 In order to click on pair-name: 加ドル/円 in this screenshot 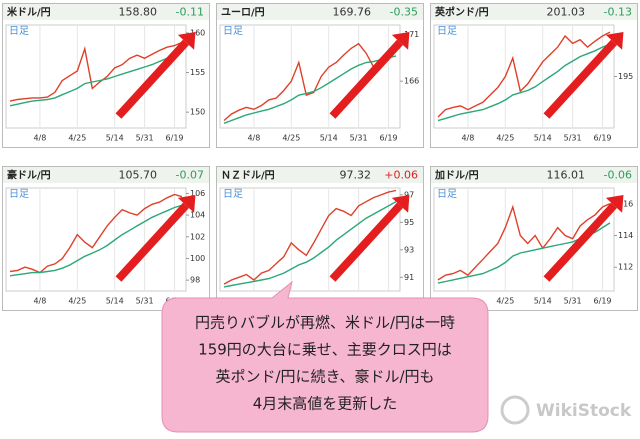, I will do `click(456, 175)`.